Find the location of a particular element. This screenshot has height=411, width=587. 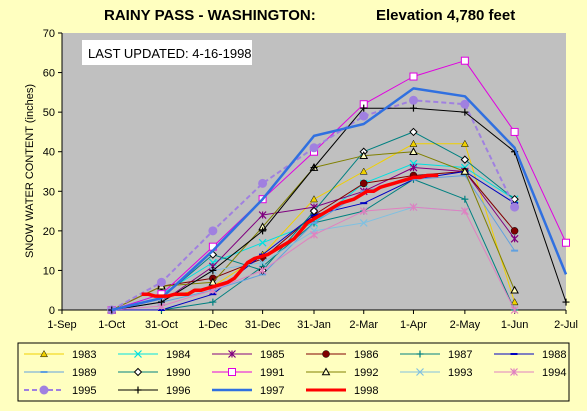

legend-label: 1985 is located at coordinates (272, 355).